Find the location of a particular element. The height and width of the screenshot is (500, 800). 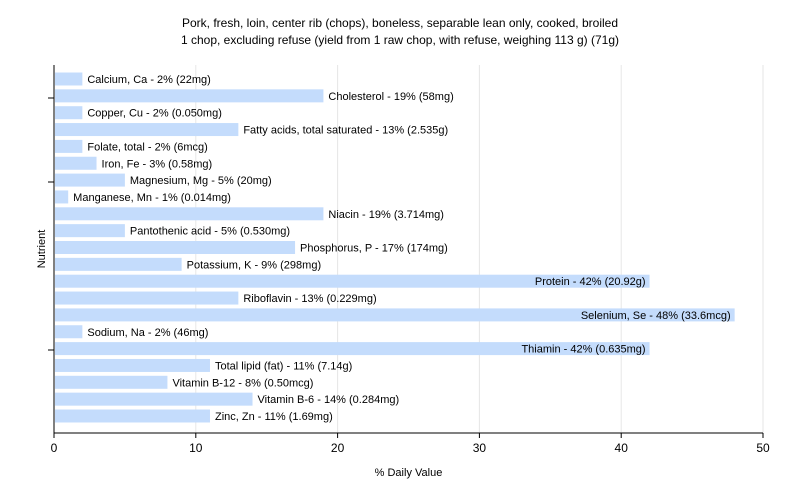

bar-label: Folate, total - 2% (6mcg) is located at coordinates (147, 147).